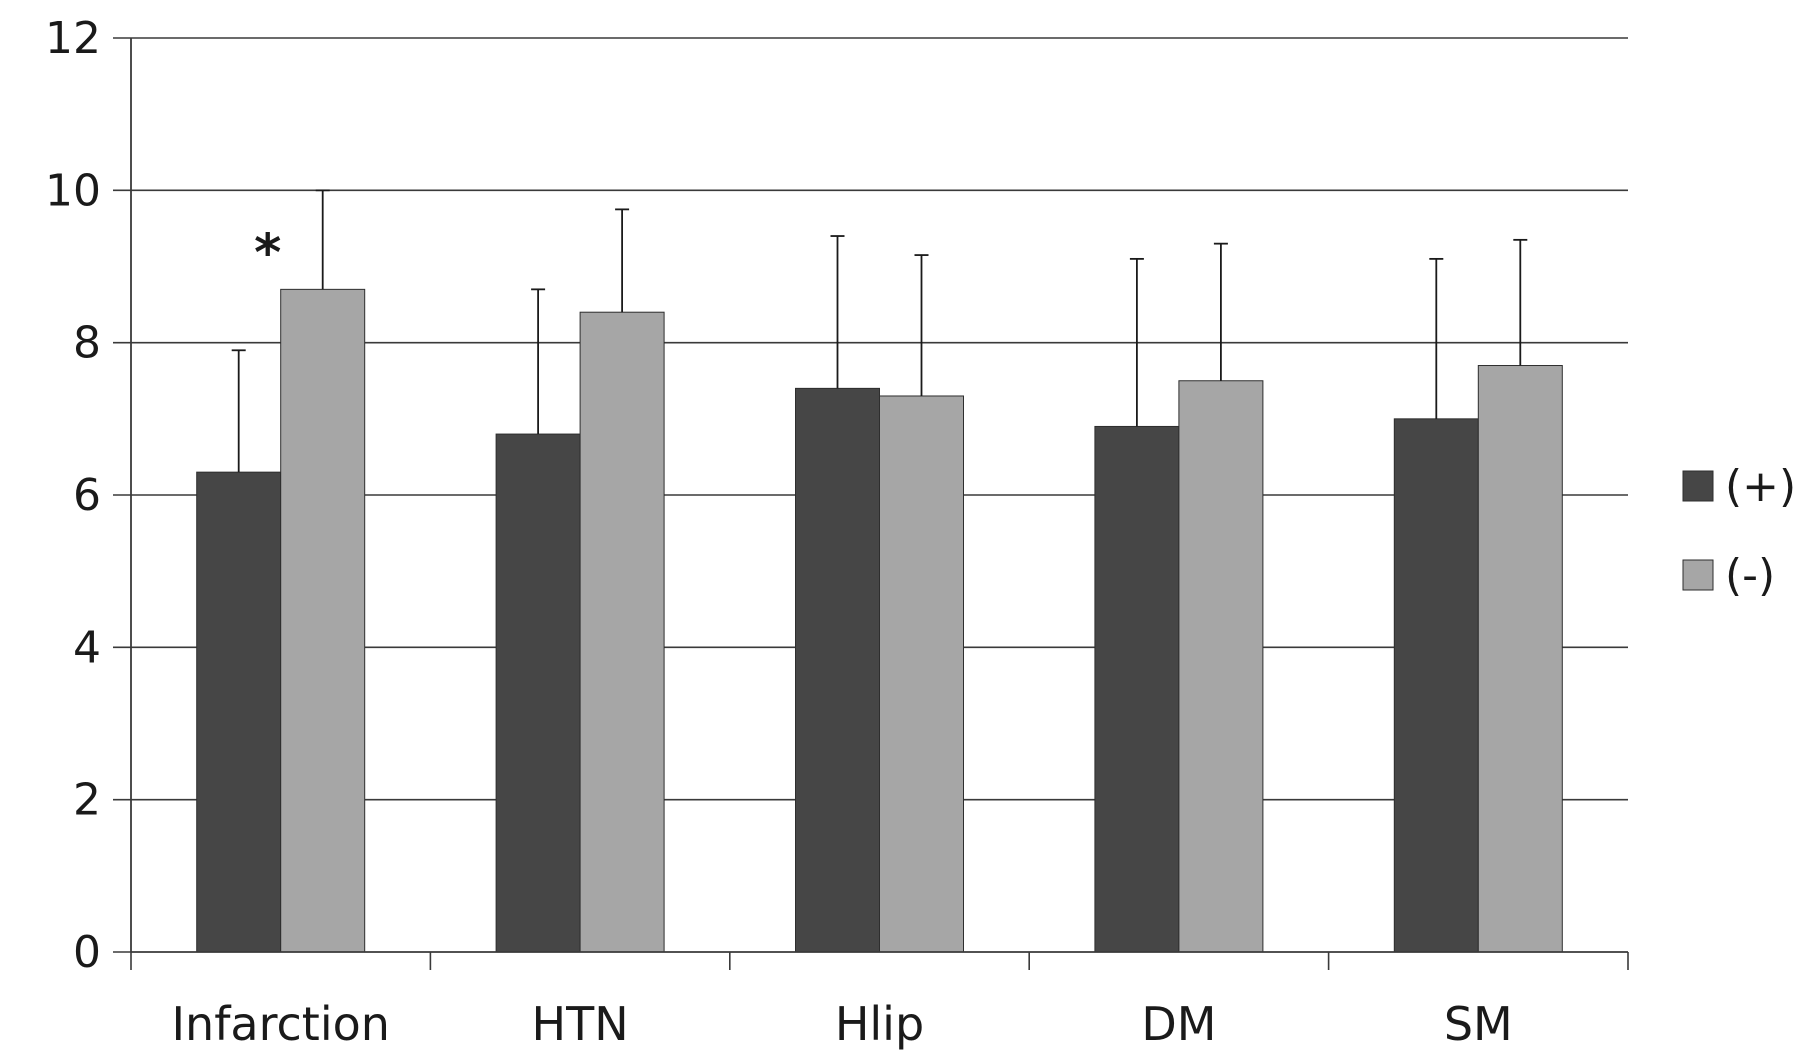 Image resolution: width=1800 pixels, height=1057 pixels. What do you see at coordinates (280, 1024) in the screenshot?
I see `x-category-label: Infarction` at bounding box center [280, 1024].